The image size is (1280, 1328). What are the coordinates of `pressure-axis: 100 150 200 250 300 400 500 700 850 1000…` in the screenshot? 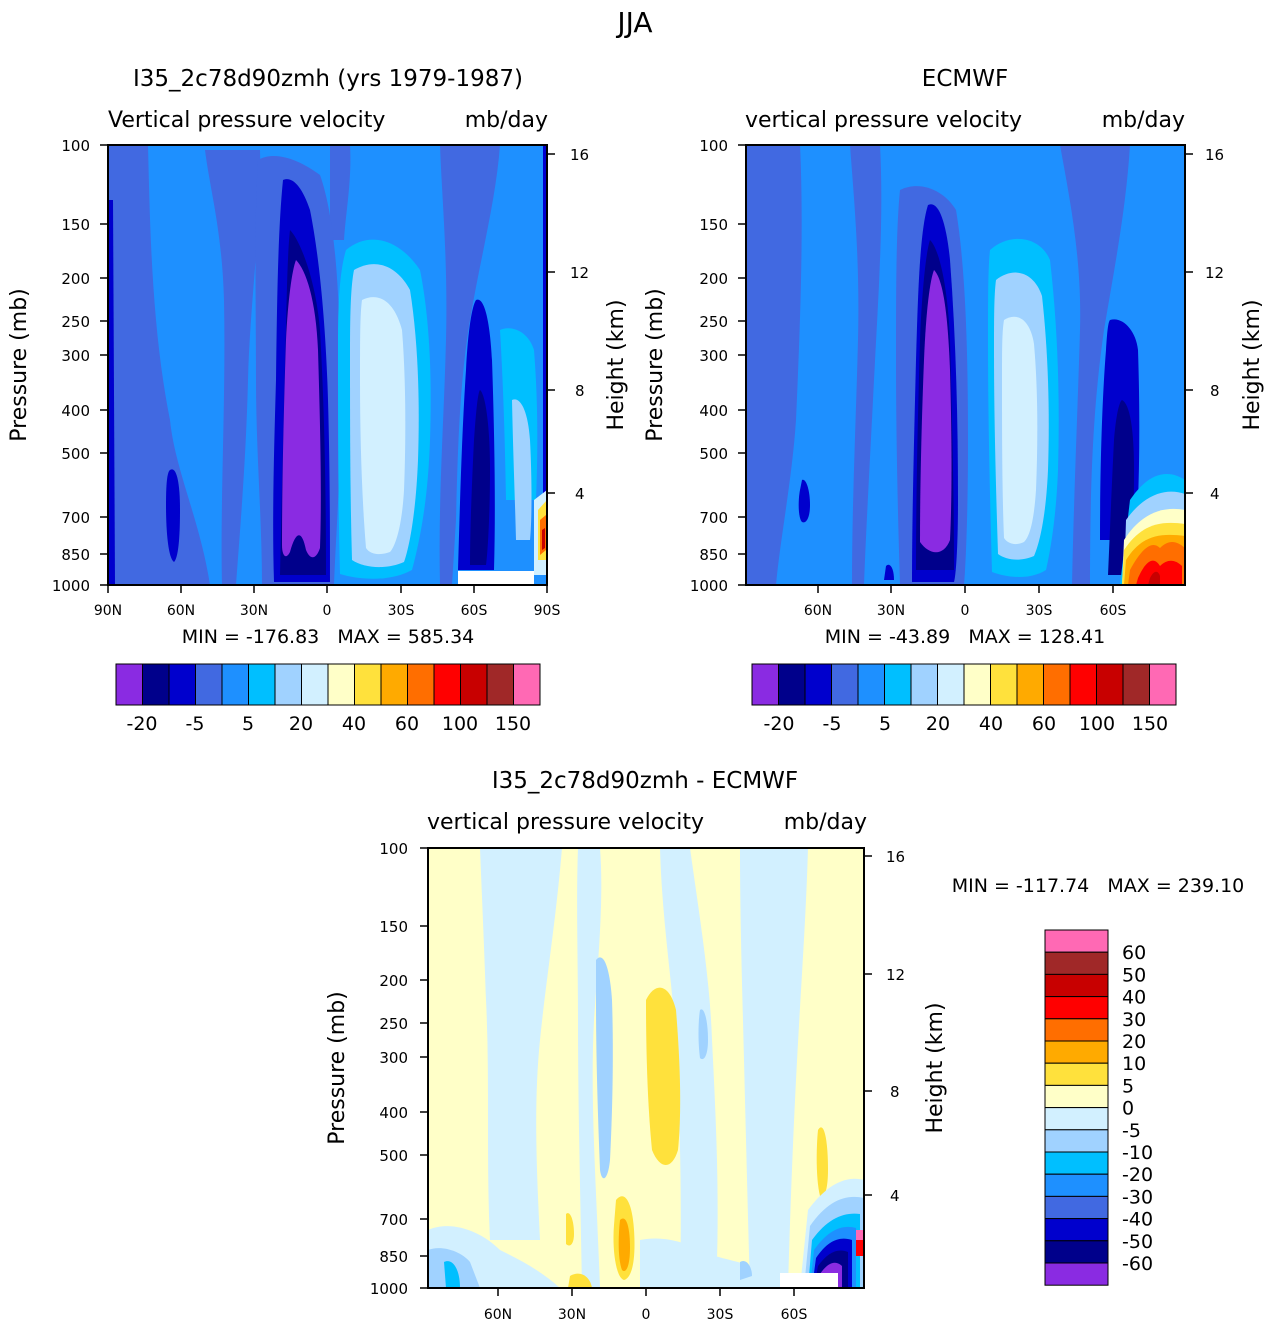 It's located at (376, 1069).